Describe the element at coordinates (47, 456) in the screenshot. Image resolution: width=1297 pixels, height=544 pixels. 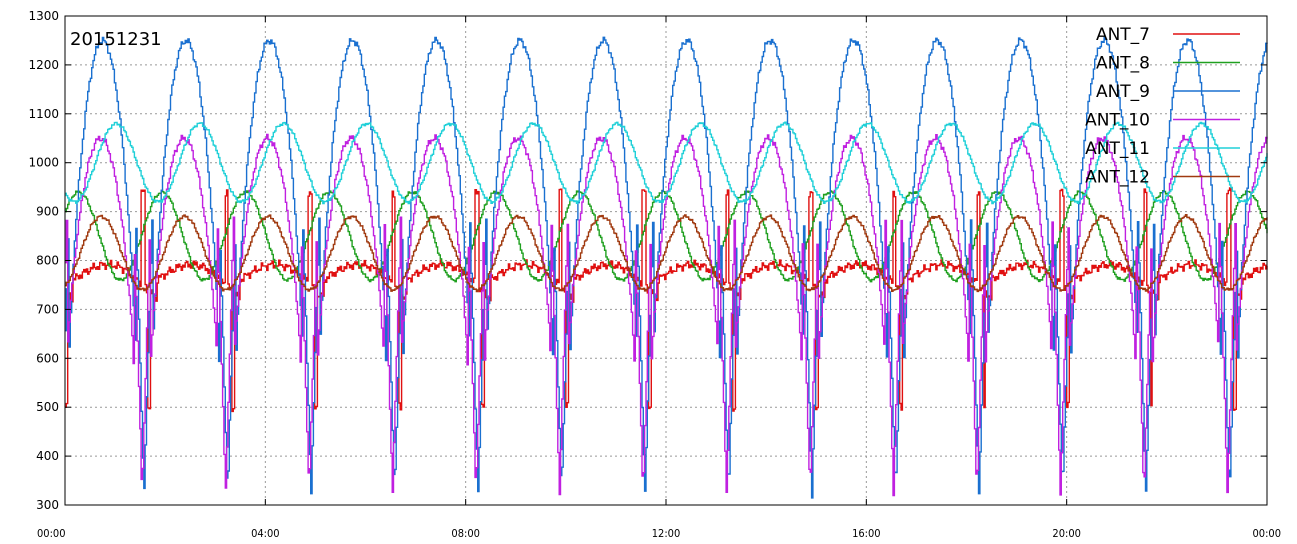
I see `y-tick-label: 400` at that location.